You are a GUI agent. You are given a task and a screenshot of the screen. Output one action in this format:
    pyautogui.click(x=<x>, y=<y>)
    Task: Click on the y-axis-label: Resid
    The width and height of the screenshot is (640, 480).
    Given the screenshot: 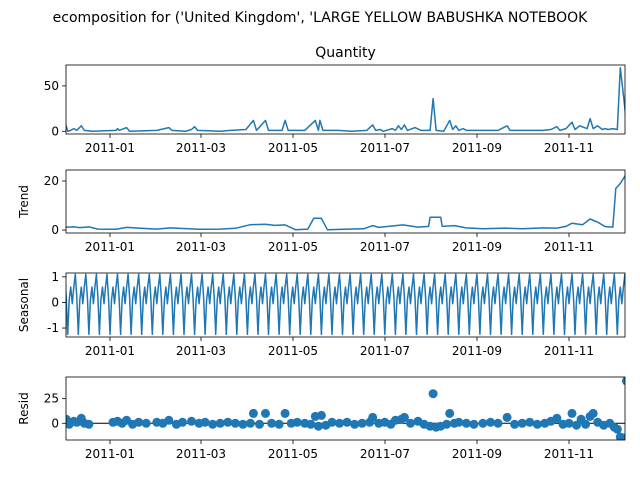 What is the action you would take?
    pyautogui.click(x=24, y=408)
    